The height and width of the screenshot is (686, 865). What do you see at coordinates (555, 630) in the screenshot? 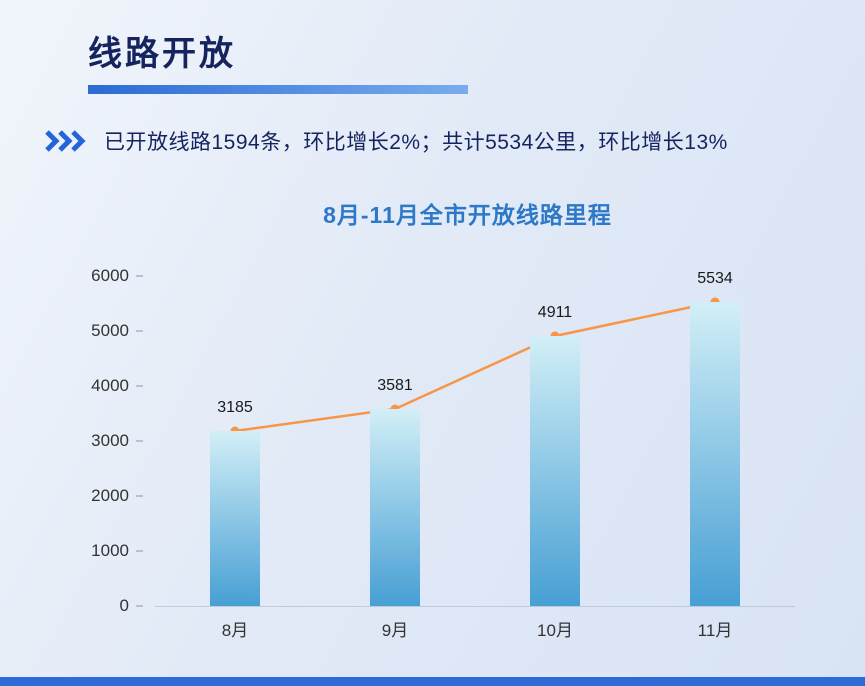
I see `x-tick-label: 10月` at bounding box center [555, 630].